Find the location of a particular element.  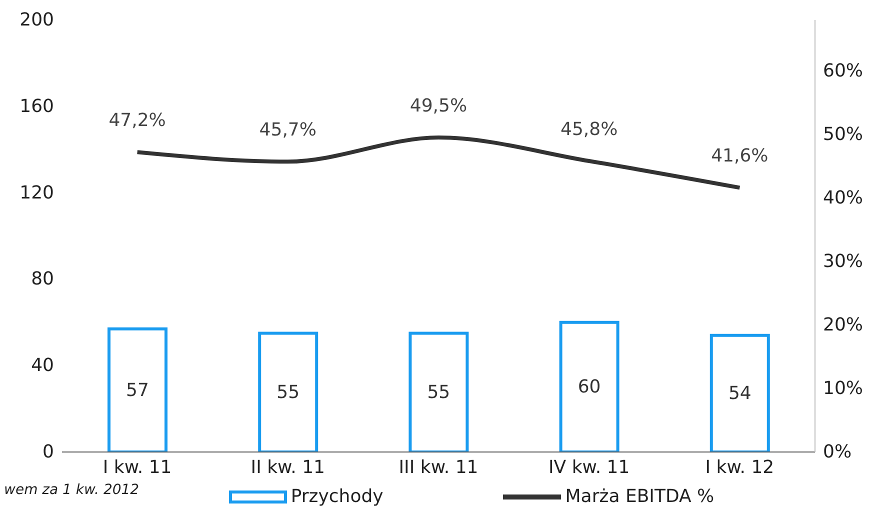

text: wem za 1 kw. 2012 is located at coordinates (72, 490).